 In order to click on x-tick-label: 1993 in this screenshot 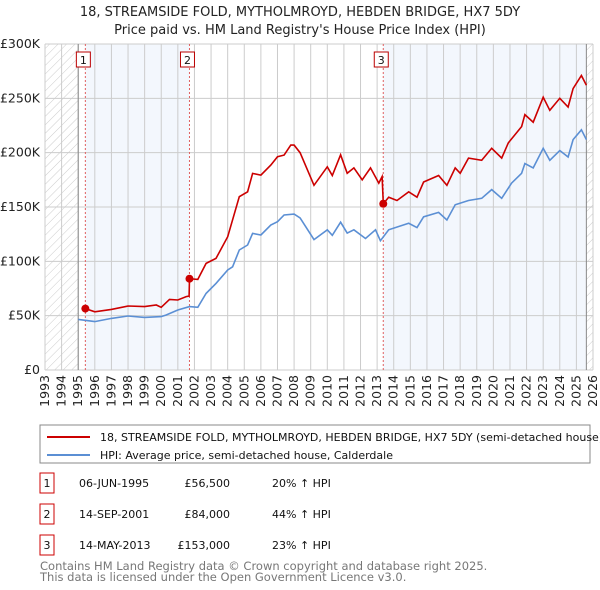, I will do `click(44, 391)`.